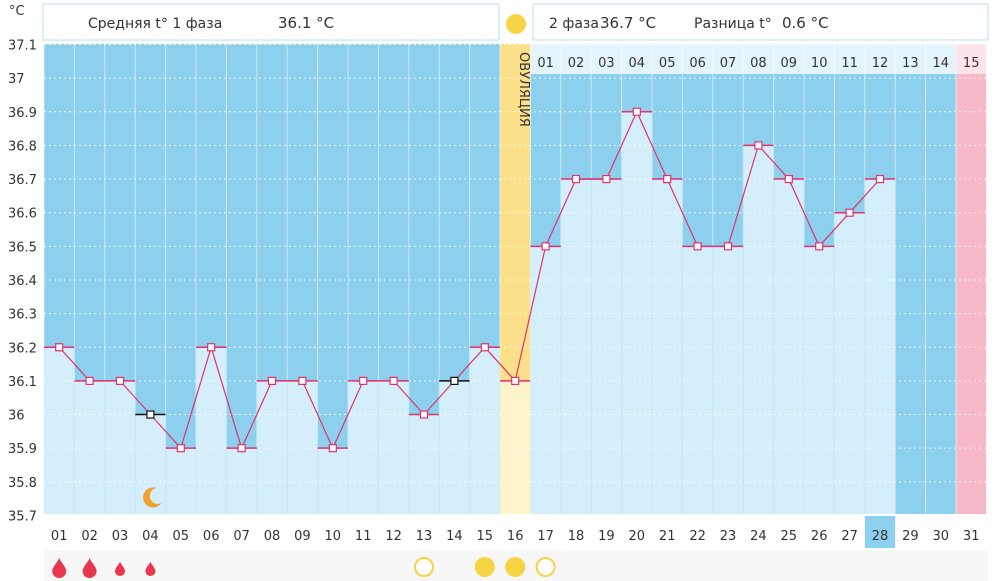  Describe the element at coordinates (22, 348) in the screenshot. I see `y-tick-label: 36.2` at that location.